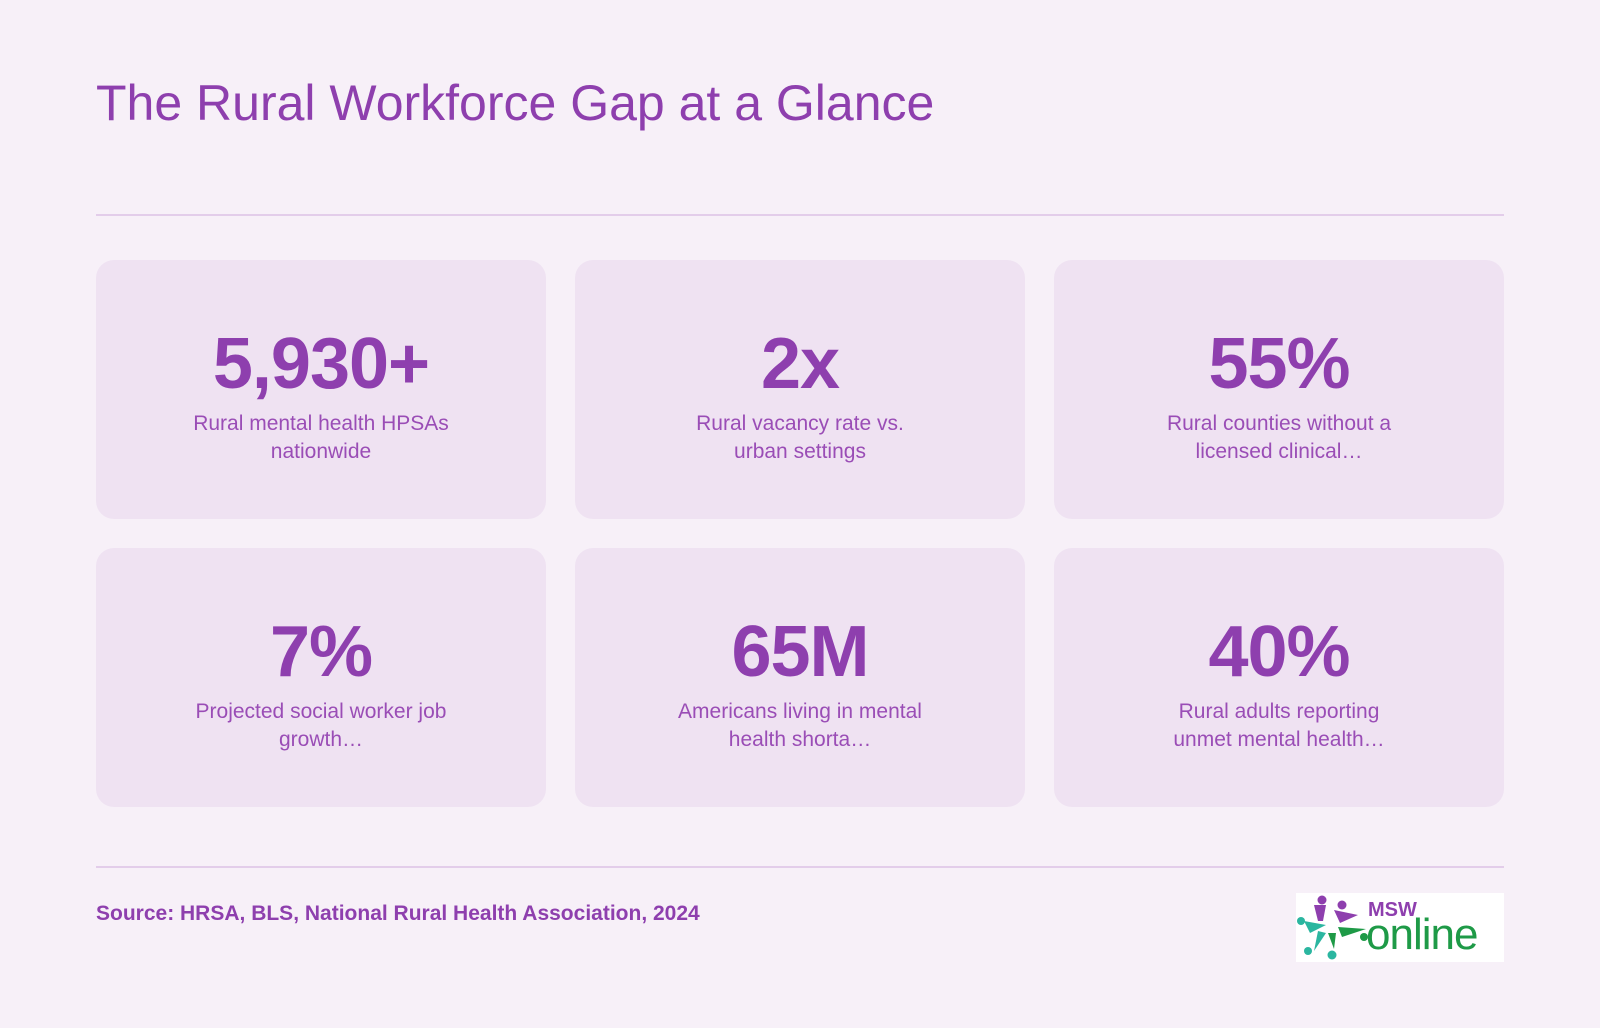 The width and height of the screenshot is (1600, 1028). Describe the element at coordinates (321, 652) in the screenshot. I see `stat-value: 7%` at that location.